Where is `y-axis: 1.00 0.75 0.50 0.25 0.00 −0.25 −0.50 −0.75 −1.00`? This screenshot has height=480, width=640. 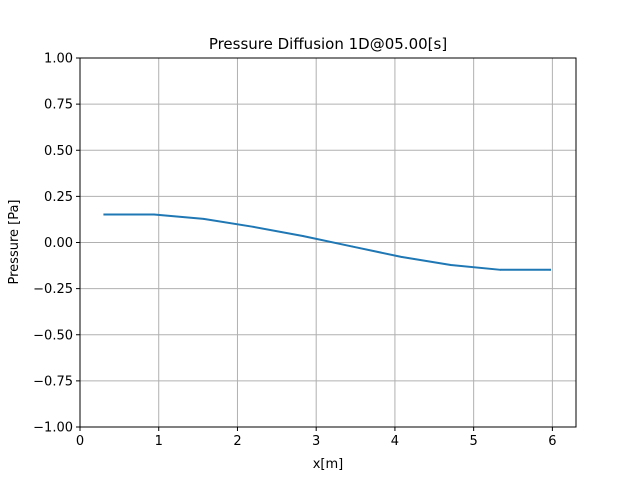 y-axis: 1.00 0.75 0.50 0.25 0.00 −0.25 −0.50 −0.75 −1.00 is located at coordinates (56, 244).